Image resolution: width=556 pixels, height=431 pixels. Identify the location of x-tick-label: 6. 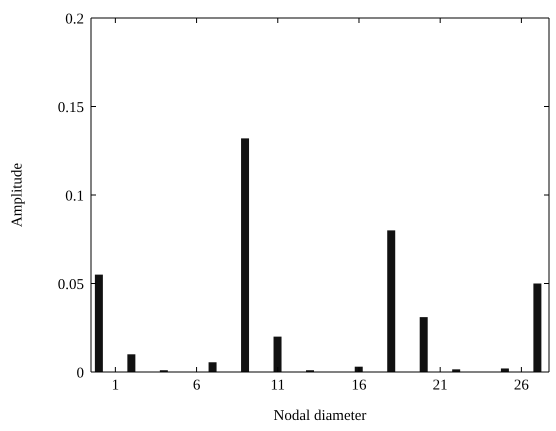
(196, 386).